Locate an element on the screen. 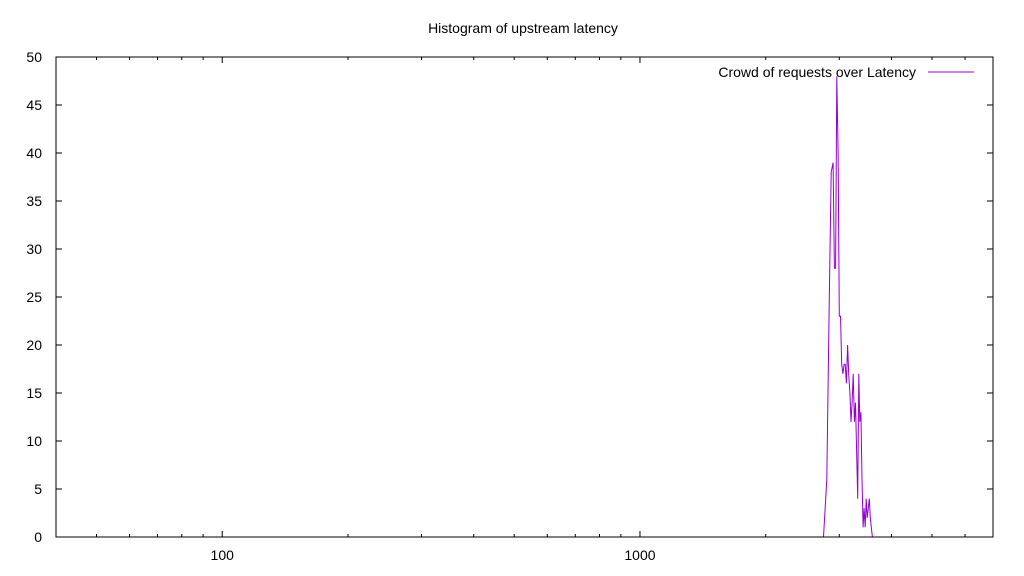 The width and height of the screenshot is (1024, 576). y-tick-label: 35 is located at coordinates (34, 201).